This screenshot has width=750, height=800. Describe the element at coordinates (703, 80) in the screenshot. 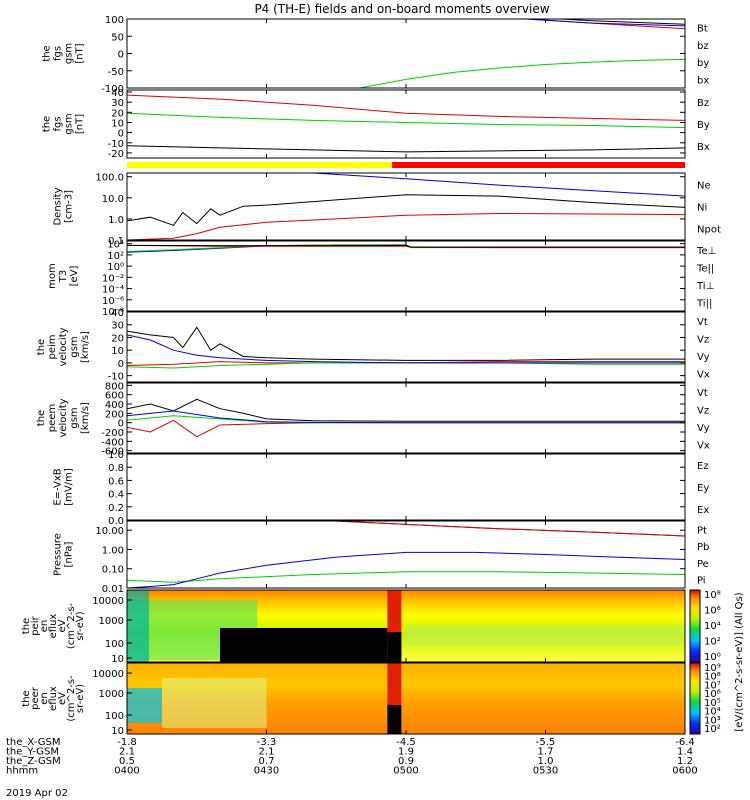

I see `legend-entry: bx` at that location.